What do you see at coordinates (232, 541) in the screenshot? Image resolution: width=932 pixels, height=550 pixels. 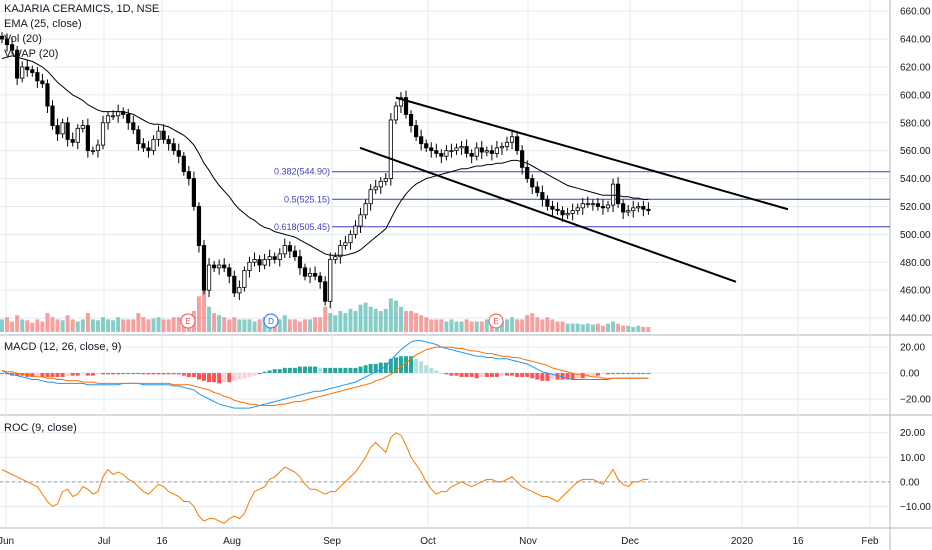 I see `time-tick-label: Aug` at bounding box center [232, 541].